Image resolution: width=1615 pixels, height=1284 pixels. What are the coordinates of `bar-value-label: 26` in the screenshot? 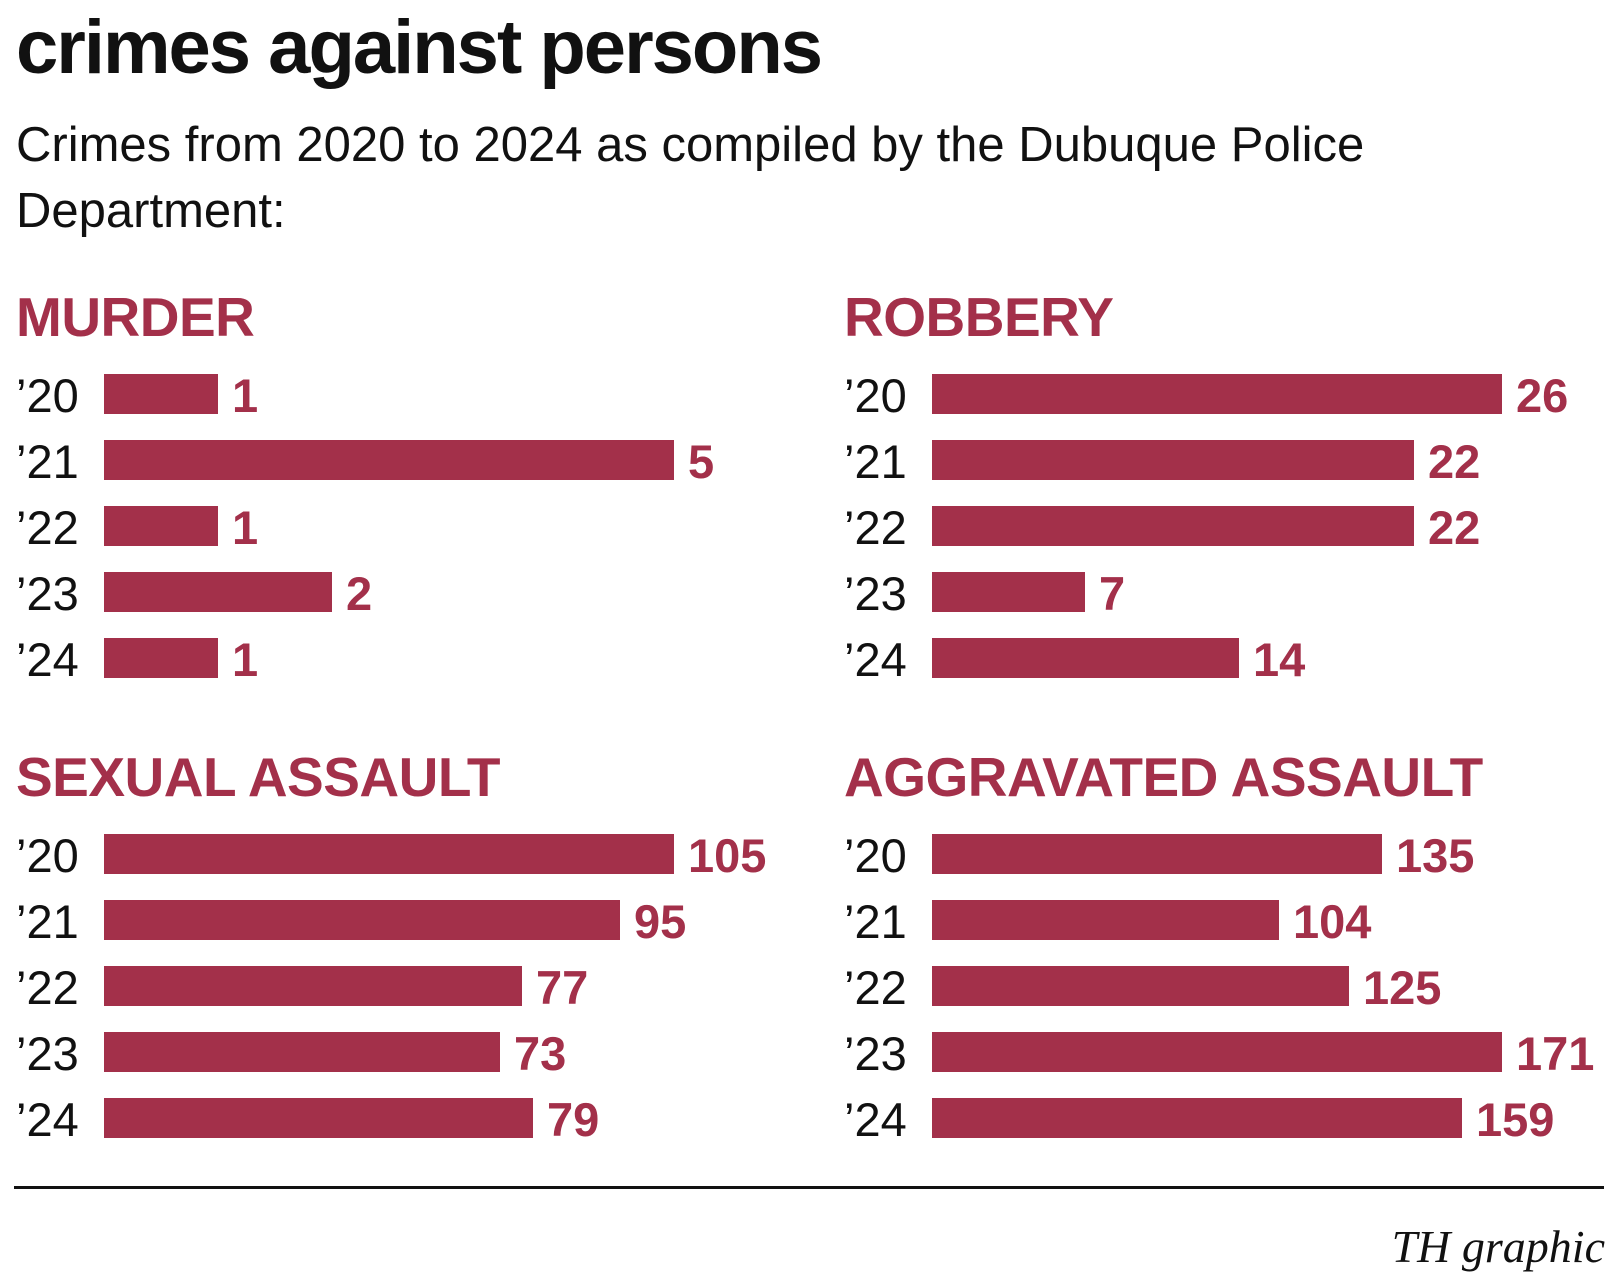 It's located at (1542, 395).